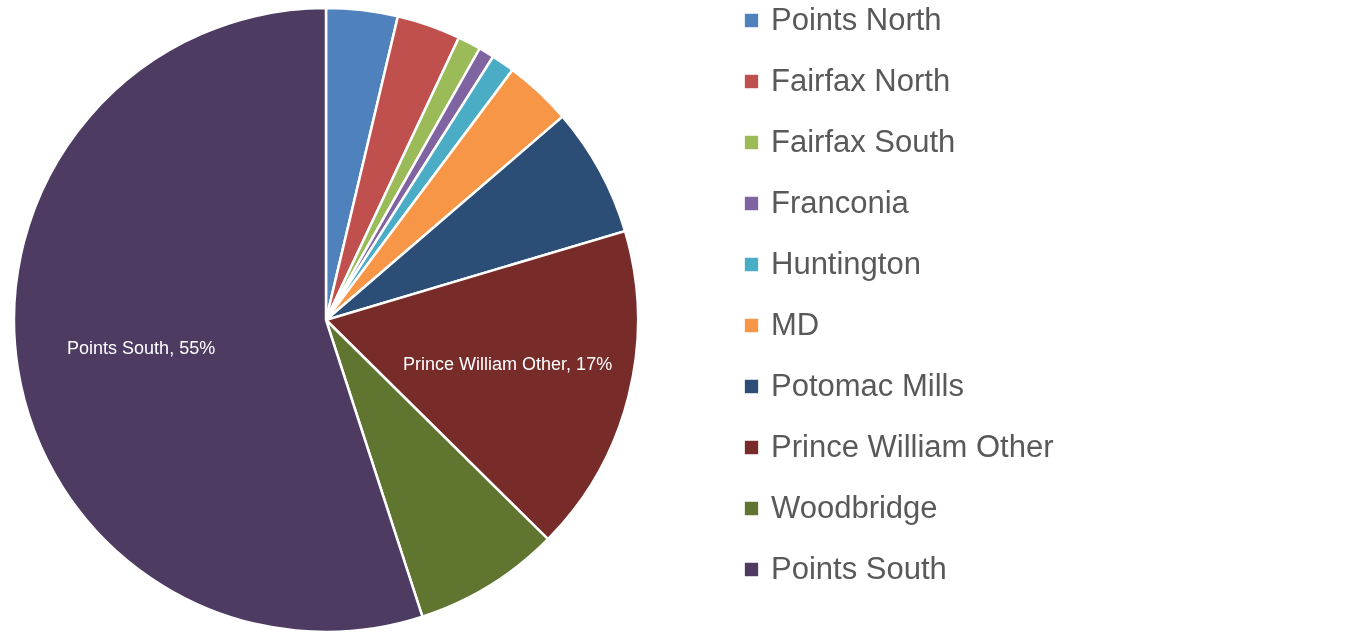  I want to click on data-label: Prince William Other, 17%, so click(508, 364).